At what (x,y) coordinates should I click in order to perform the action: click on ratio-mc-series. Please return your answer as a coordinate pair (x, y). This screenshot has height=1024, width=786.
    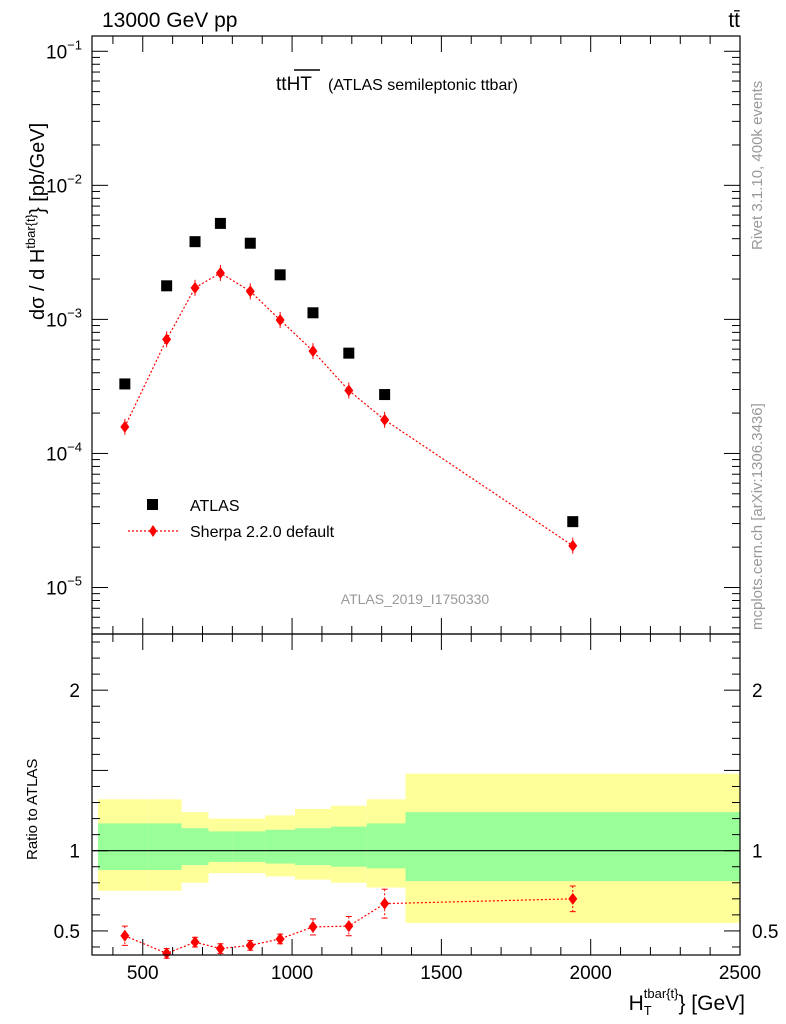
    Looking at the image, I should click on (349, 922).